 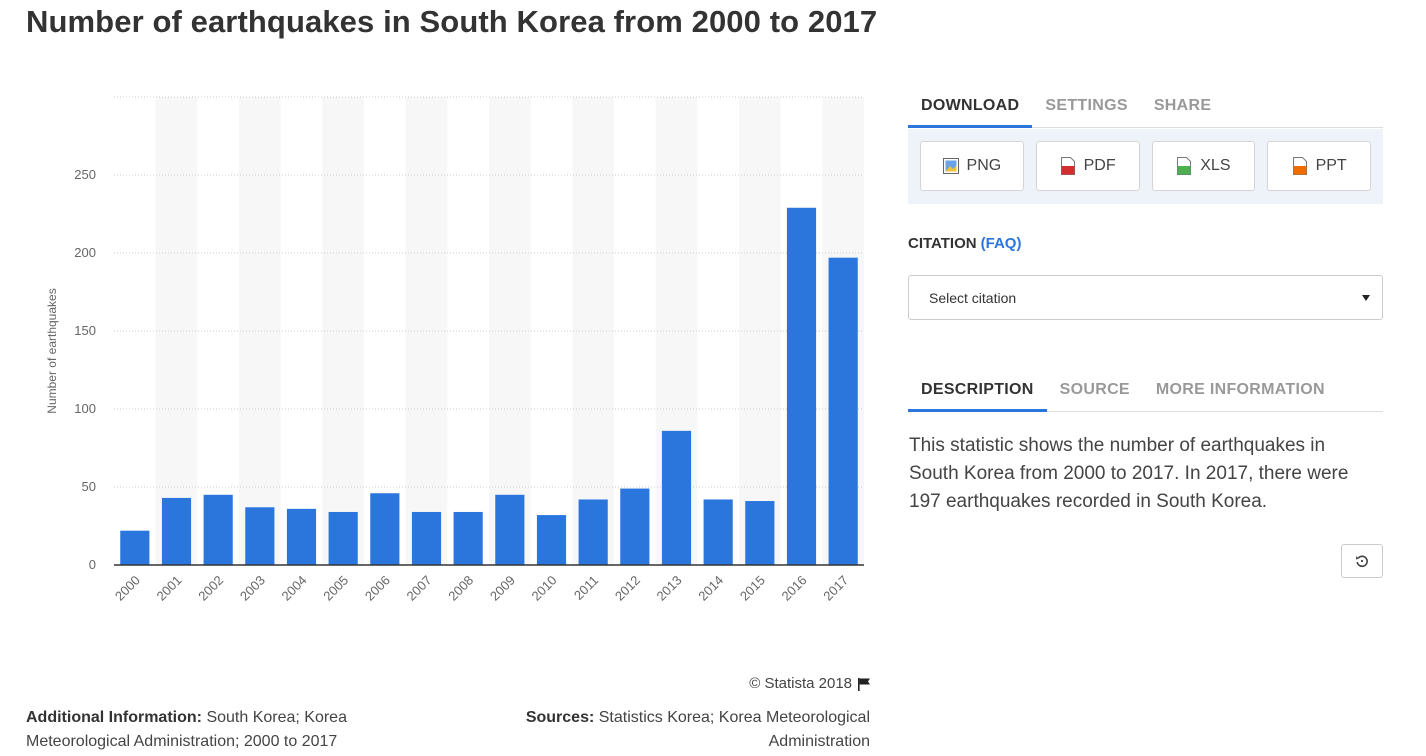 I want to click on tab-download: DOWNLOAD, so click(x=970, y=112).